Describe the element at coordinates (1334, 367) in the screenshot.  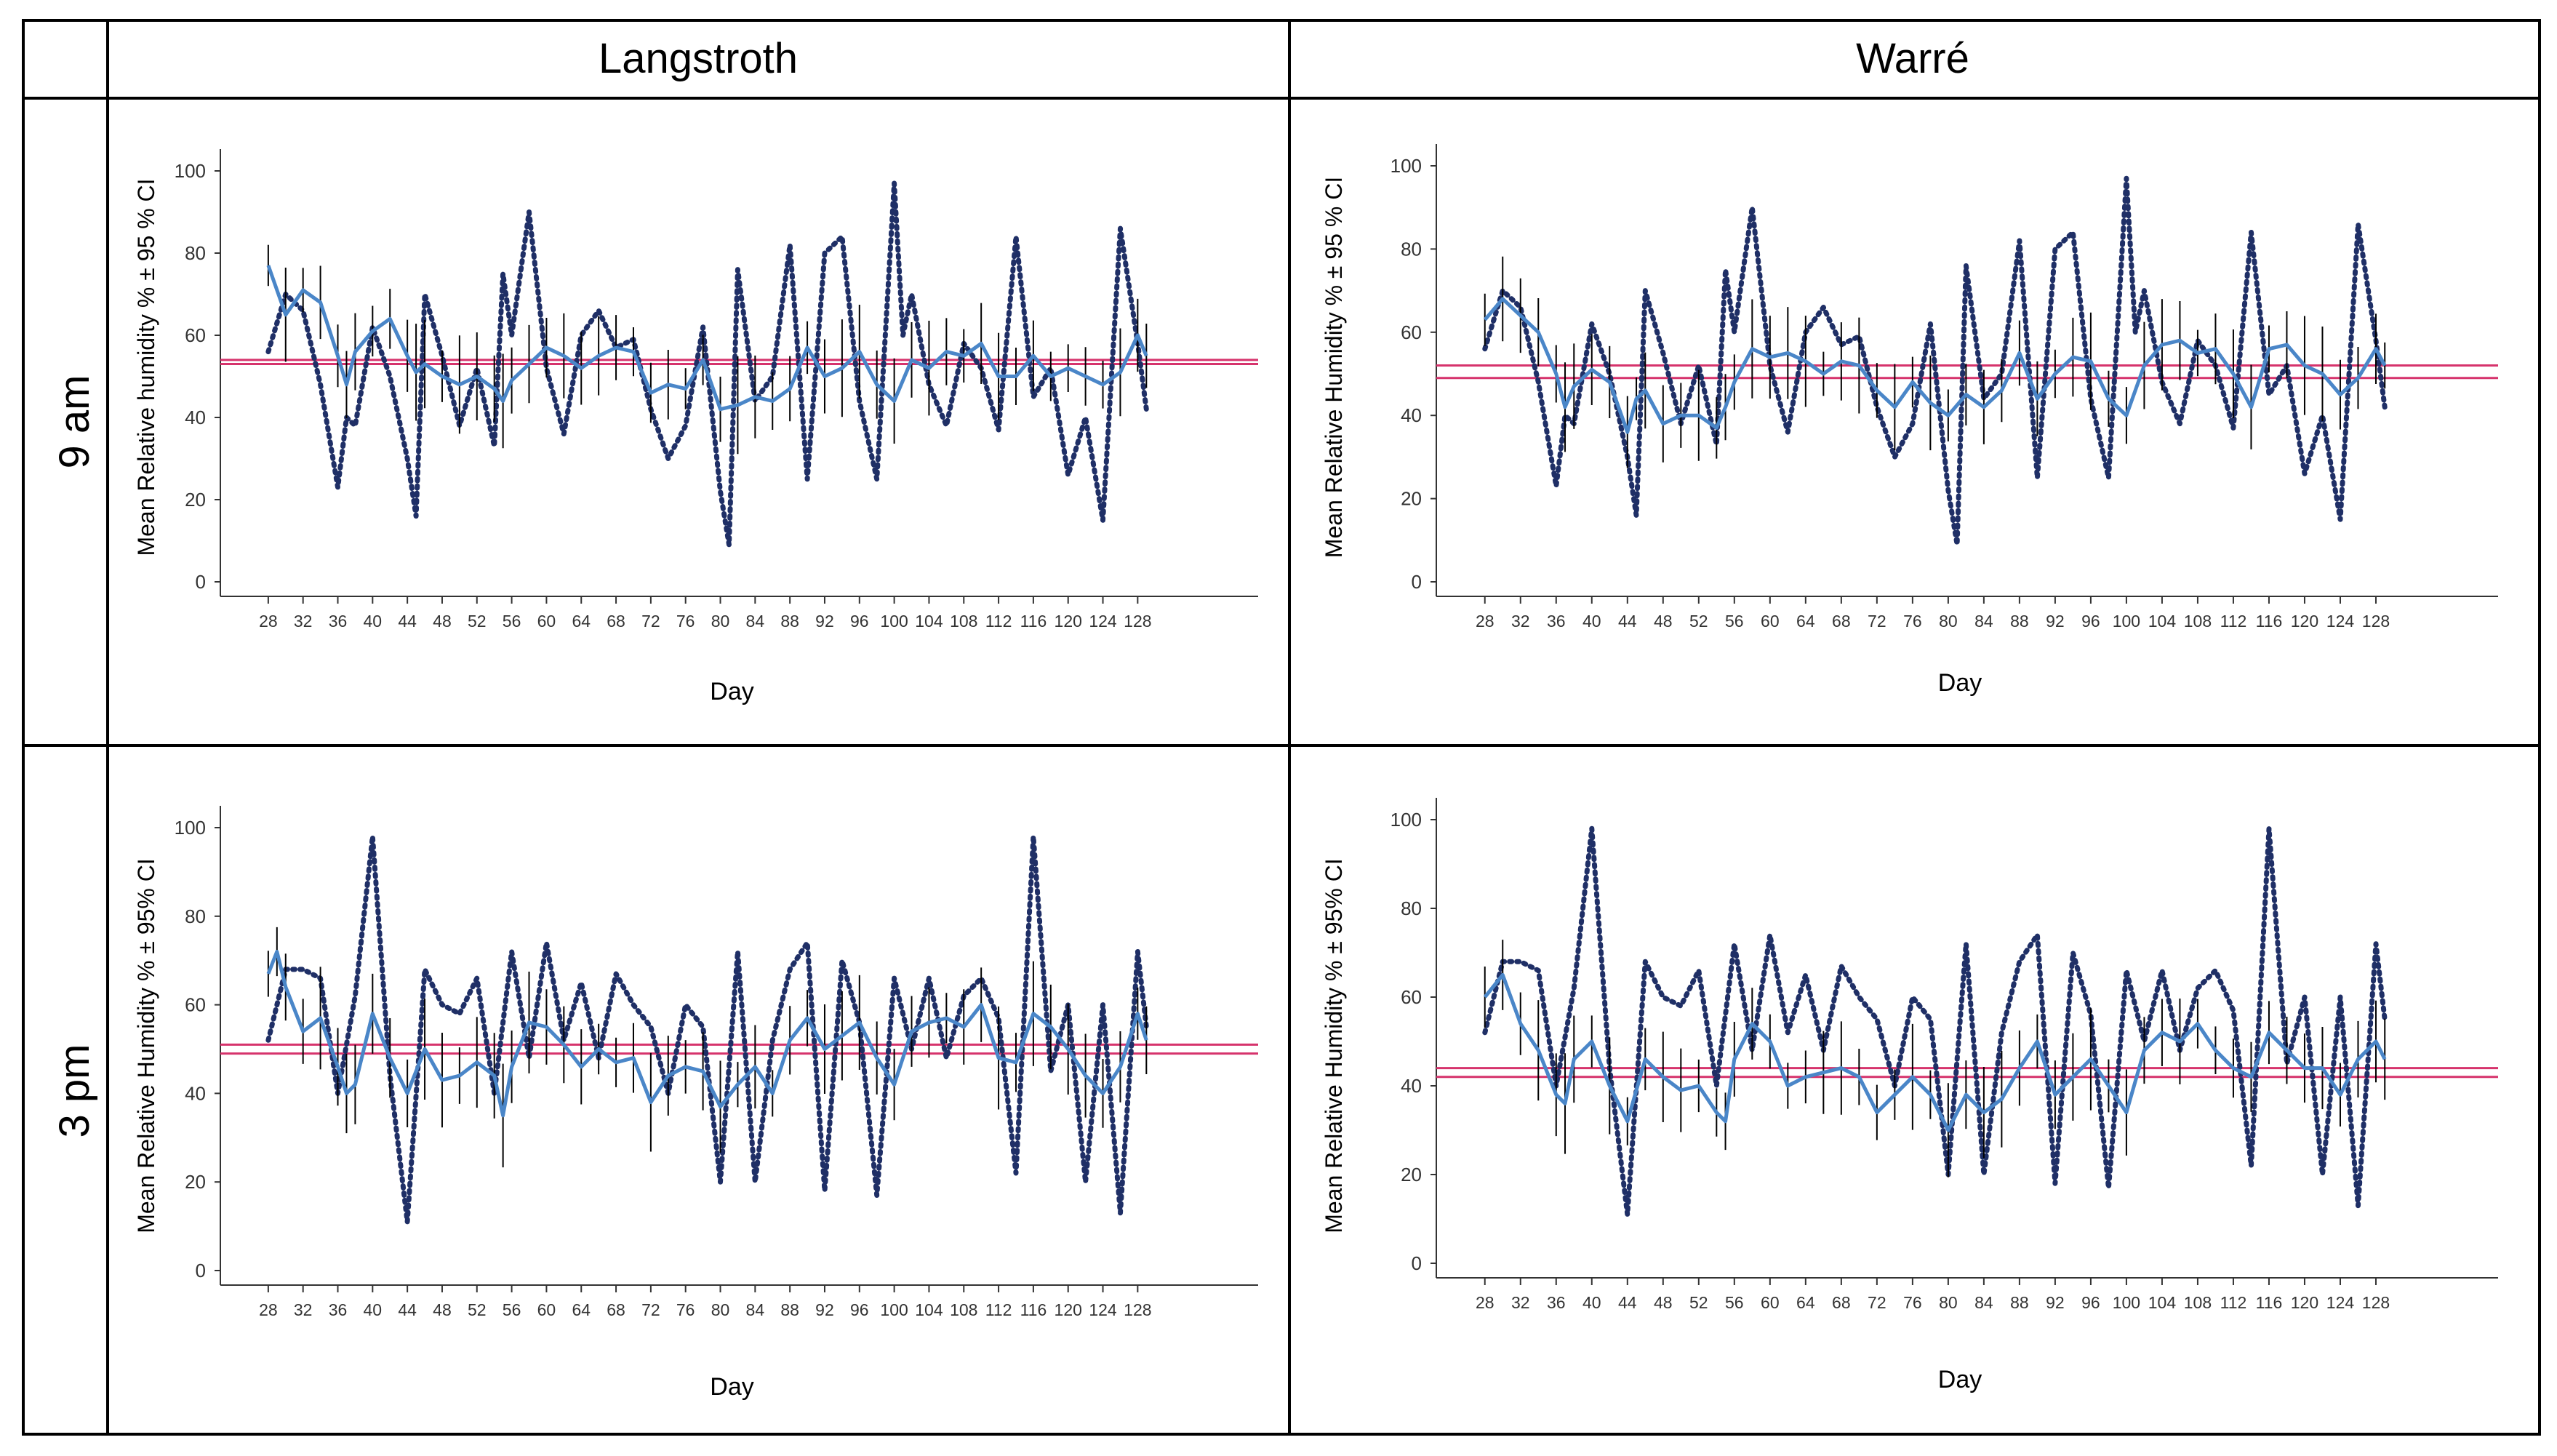
I see `y-axis-label: Mean Relative Humidity % ± 95 % CI` at that location.